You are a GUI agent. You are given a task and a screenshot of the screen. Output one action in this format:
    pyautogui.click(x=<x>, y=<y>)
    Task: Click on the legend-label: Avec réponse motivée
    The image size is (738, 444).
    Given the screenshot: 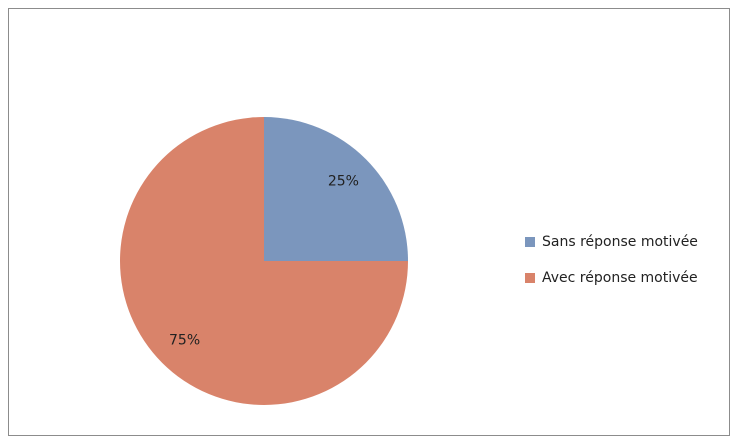 What is the action you would take?
    pyautogui.click(x=620, y=278)
    